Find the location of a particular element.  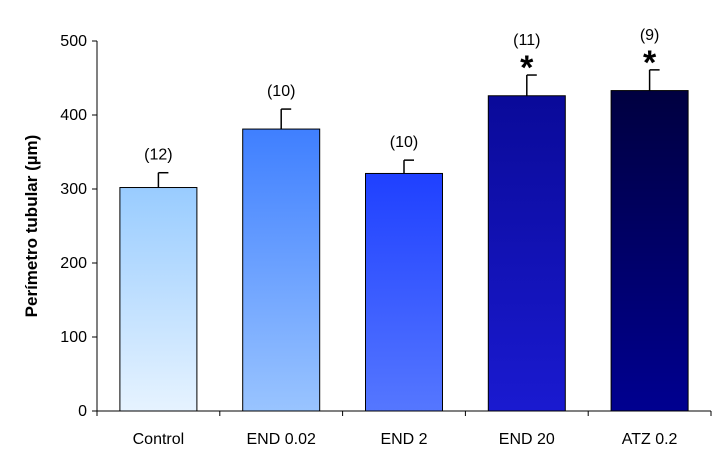

x-tick-label: END 20 is located at coordinates (527, 439).